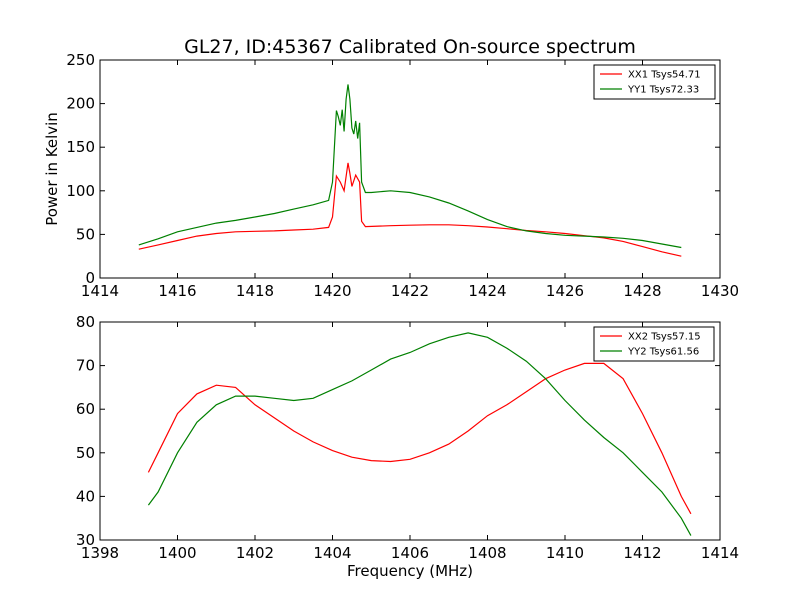 This screenshot has height=600, width=800. What do you see at coordinates (565, 291) in the screenshot?
I see `x-tick-label: 1426` at bounding box center [565, 291].